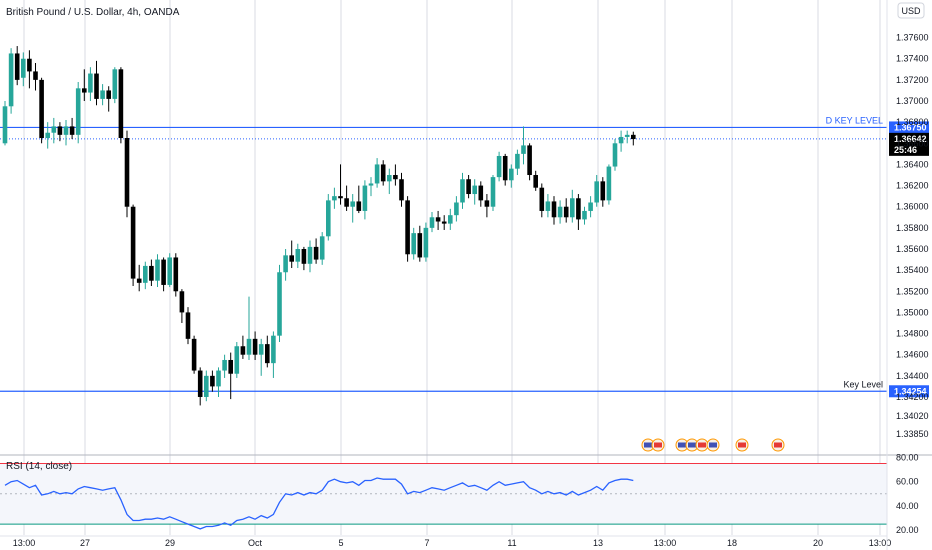 The image size is (932, 550). I want to click on key-level-price-tag-bg, so click(909, 127).